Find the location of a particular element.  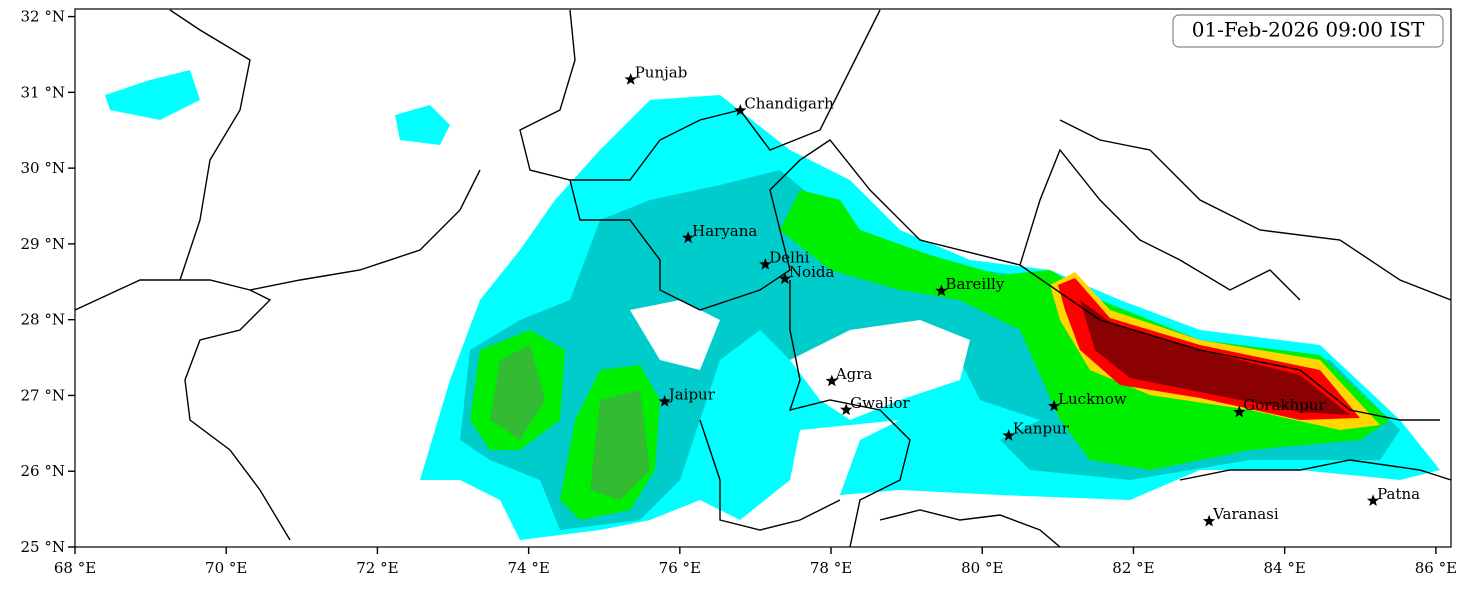

x-tick-label: 78 °E is located at coordinates (831, 568).